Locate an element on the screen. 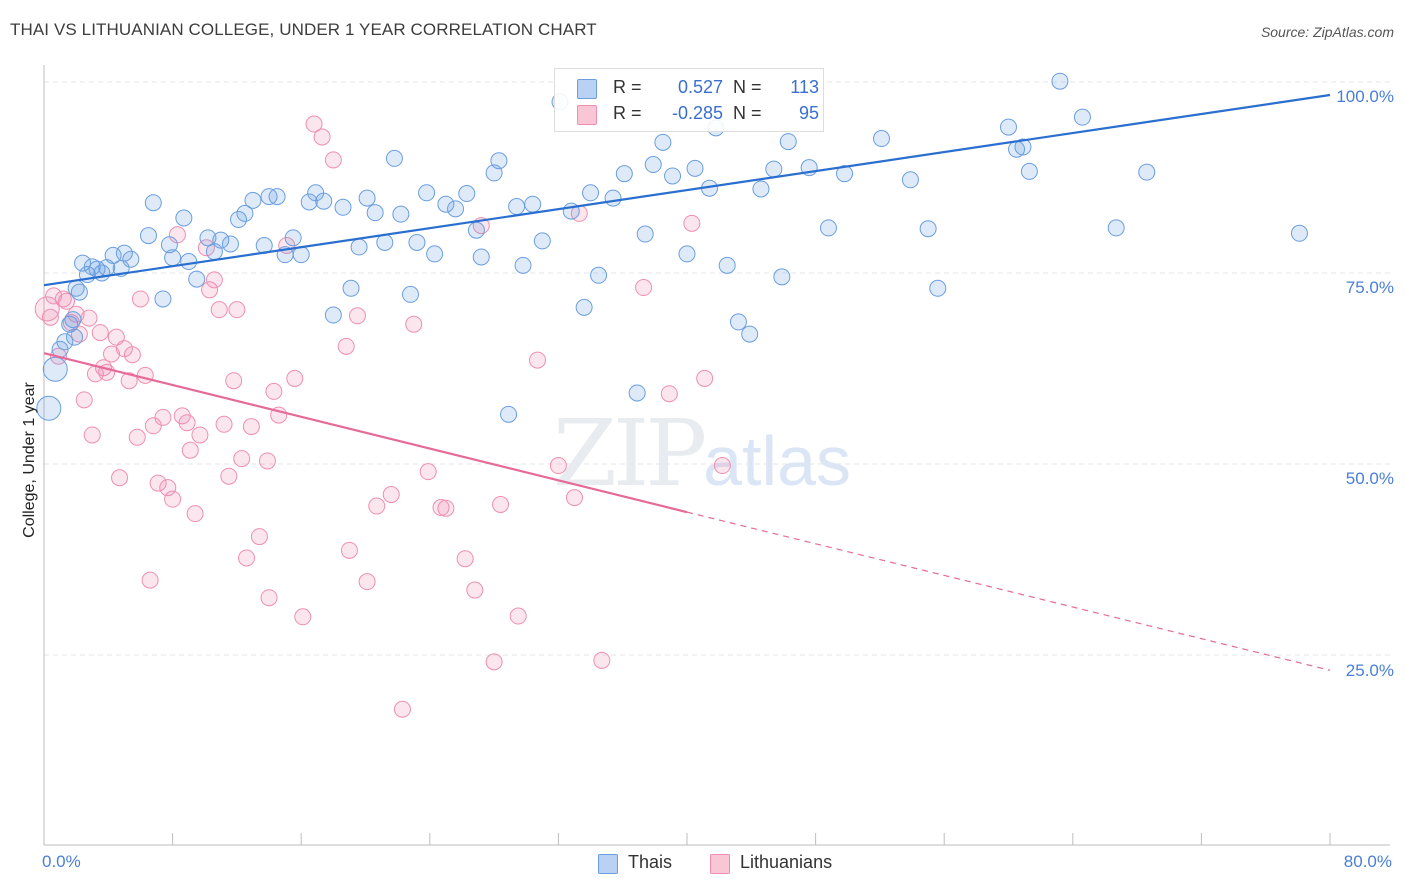  y-tick-label-100: 100.0% is located at coordinates (1365, 96).